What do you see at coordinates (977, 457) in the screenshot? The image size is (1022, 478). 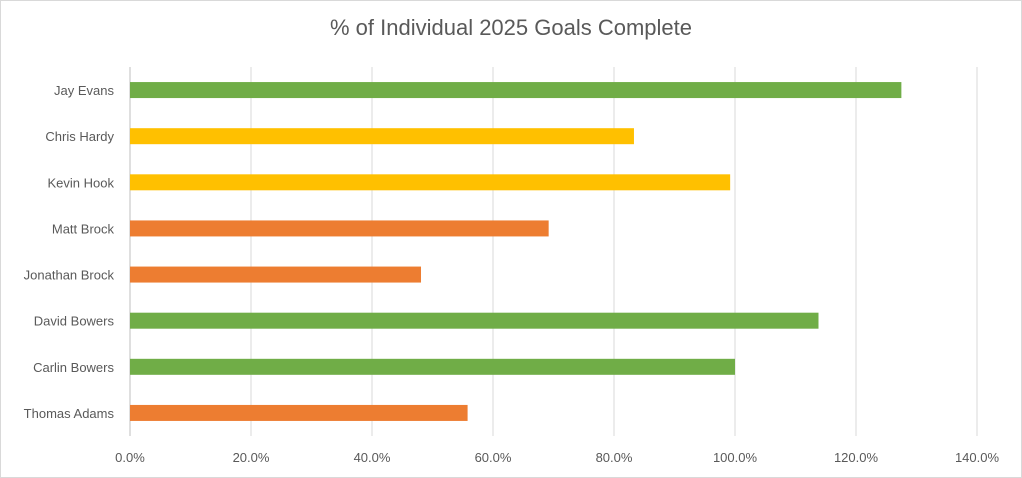 I see `x-tick-label: 140.0%` at bounding box center [977, 457].